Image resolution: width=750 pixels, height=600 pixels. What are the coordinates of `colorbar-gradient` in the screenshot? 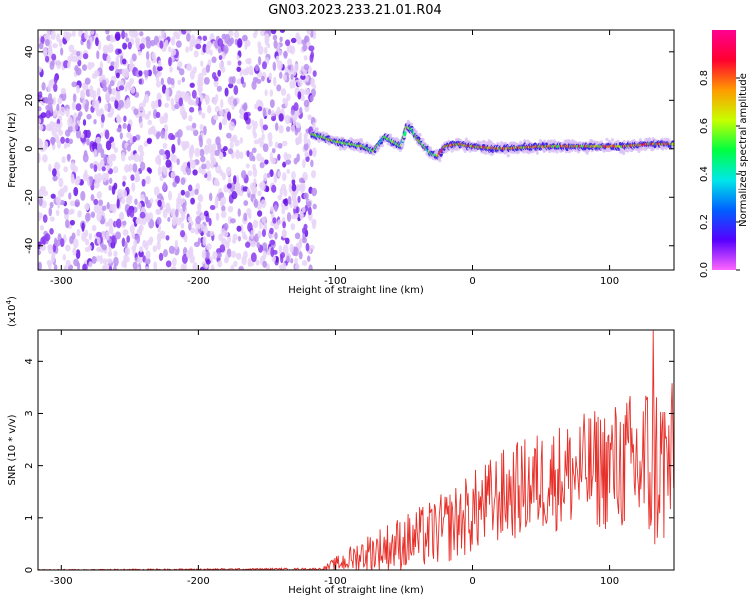 It's located at (724, 150).